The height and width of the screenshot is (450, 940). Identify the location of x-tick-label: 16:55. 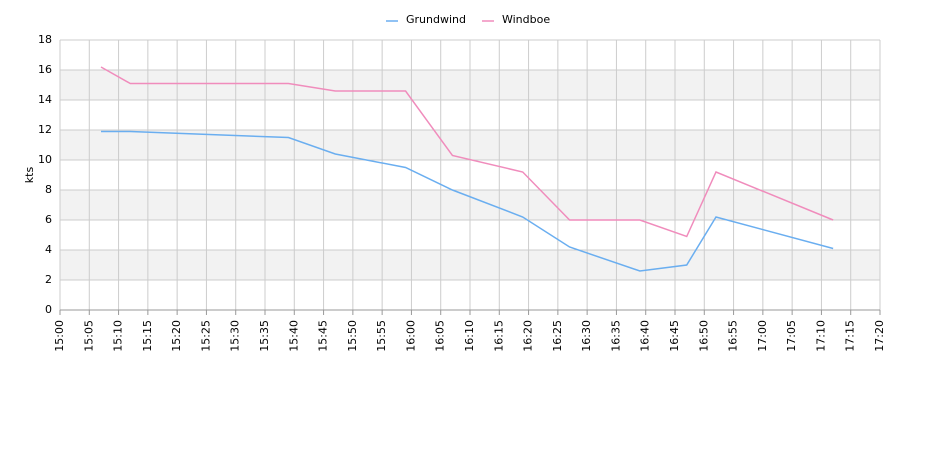
(733, 336).